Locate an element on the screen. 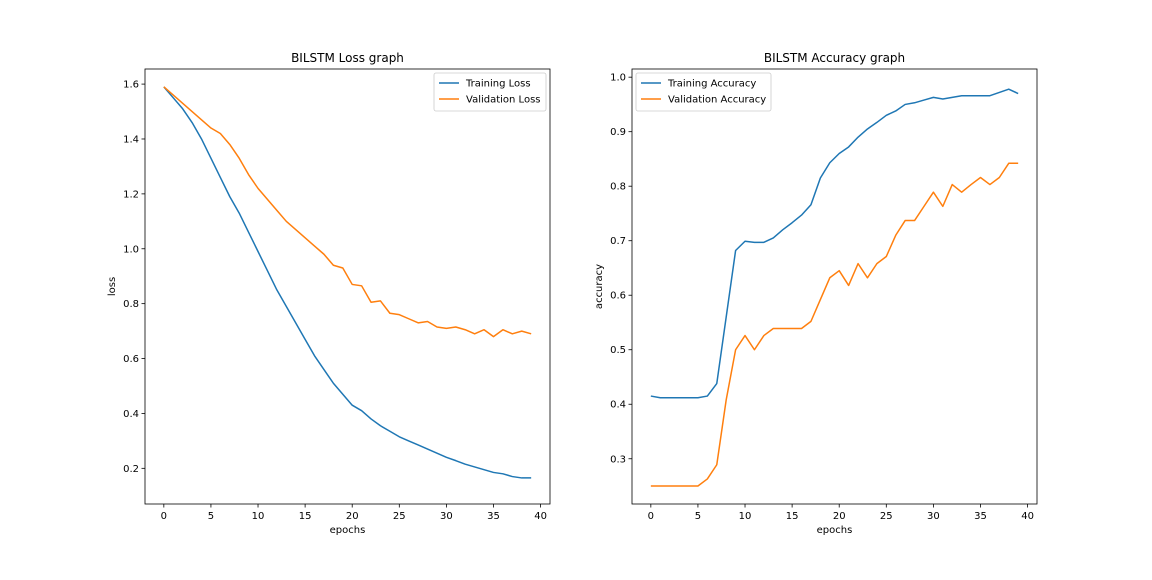 The image size is (1152, 580). y-tick-label: 0.5 is located at coordinates (618, 350).